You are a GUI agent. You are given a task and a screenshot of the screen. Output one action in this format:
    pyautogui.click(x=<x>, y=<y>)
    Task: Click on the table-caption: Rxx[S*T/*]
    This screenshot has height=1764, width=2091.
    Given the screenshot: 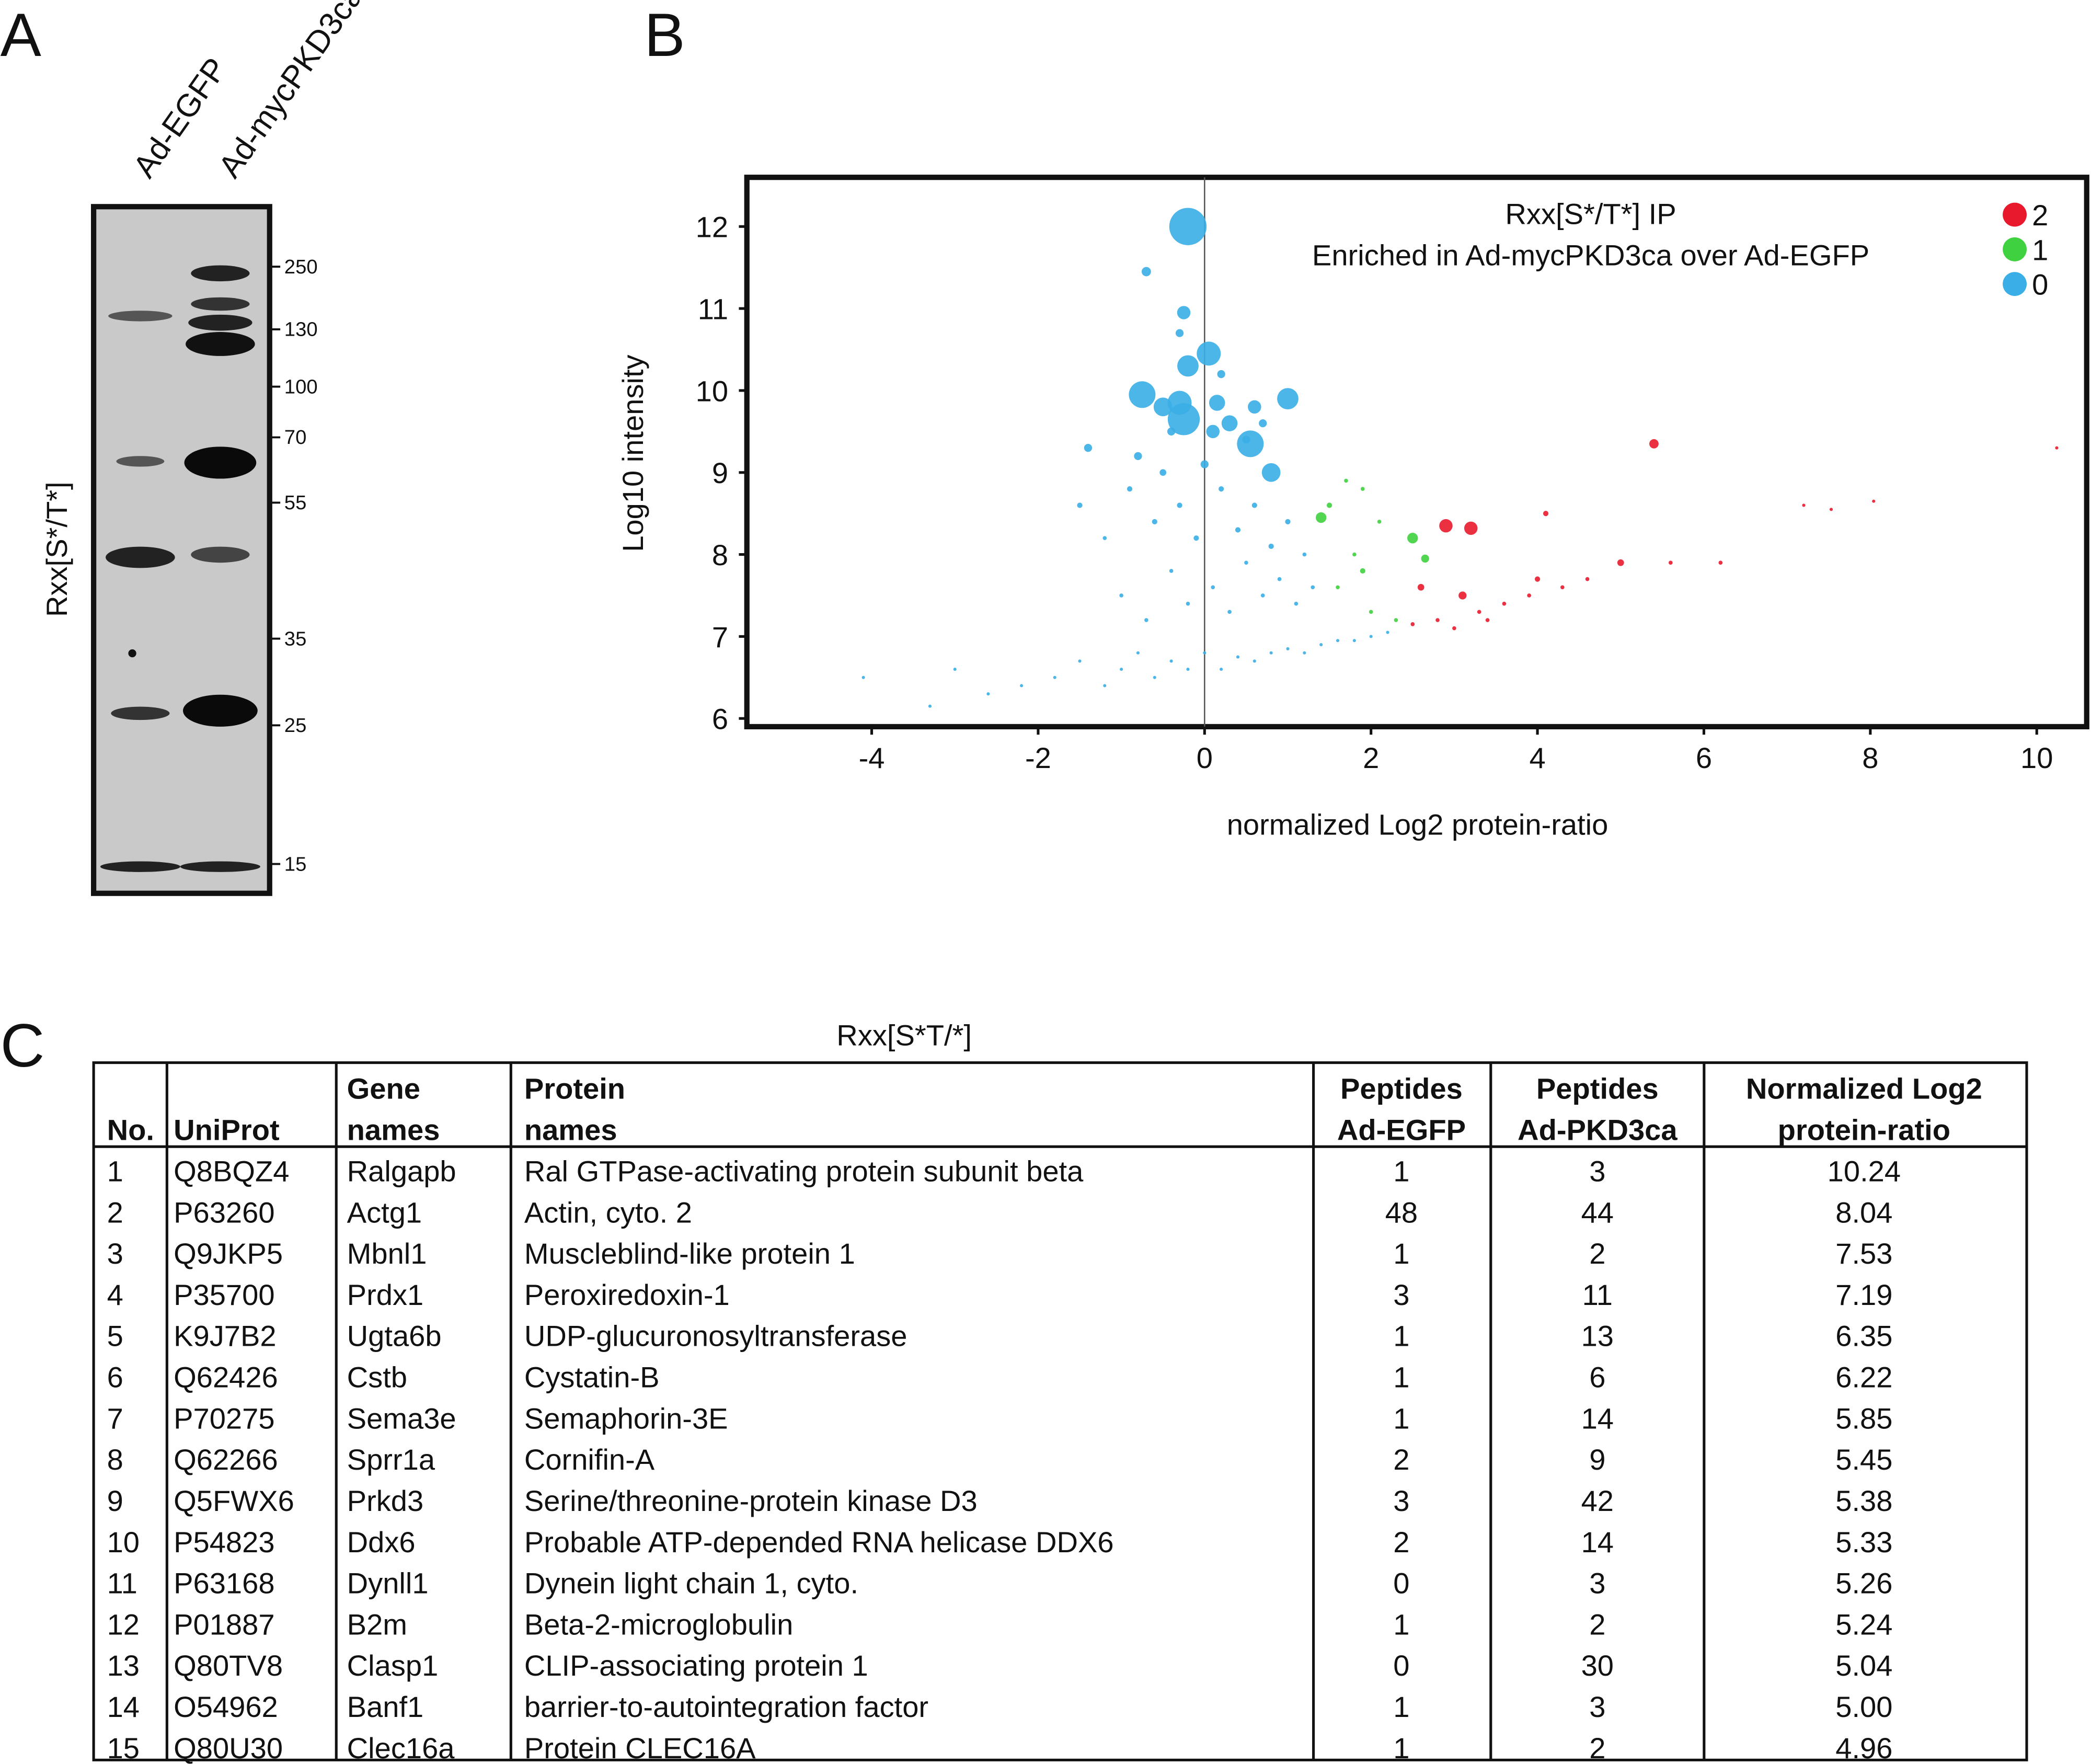 What is the action you would take?
    pyautogui.click(x=904, y=1034)
    